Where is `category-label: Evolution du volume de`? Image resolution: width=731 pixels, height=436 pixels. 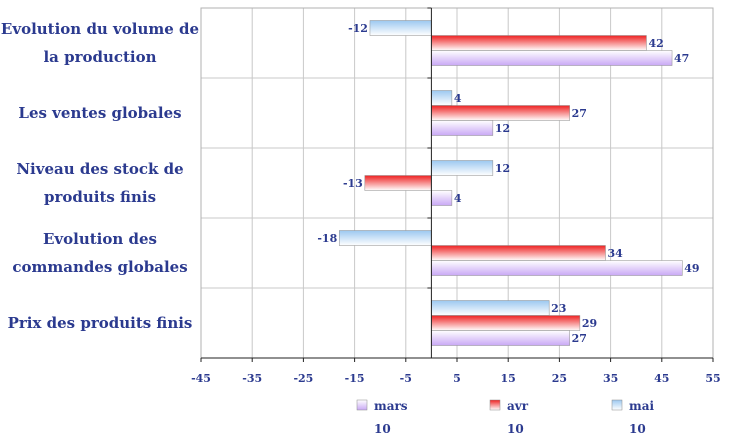 category-label: Evolution du volume de is located at coordinates (100, 29).